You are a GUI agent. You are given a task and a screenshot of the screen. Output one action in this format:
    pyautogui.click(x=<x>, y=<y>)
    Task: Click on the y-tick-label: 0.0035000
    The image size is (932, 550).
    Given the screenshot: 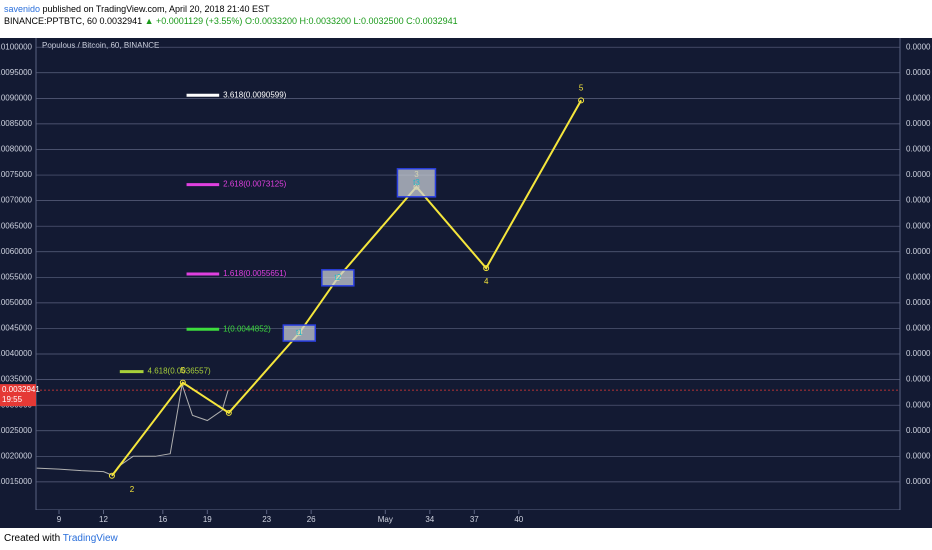 What is the action you would take?
    pyautogui.click(x=16, y=379)
    